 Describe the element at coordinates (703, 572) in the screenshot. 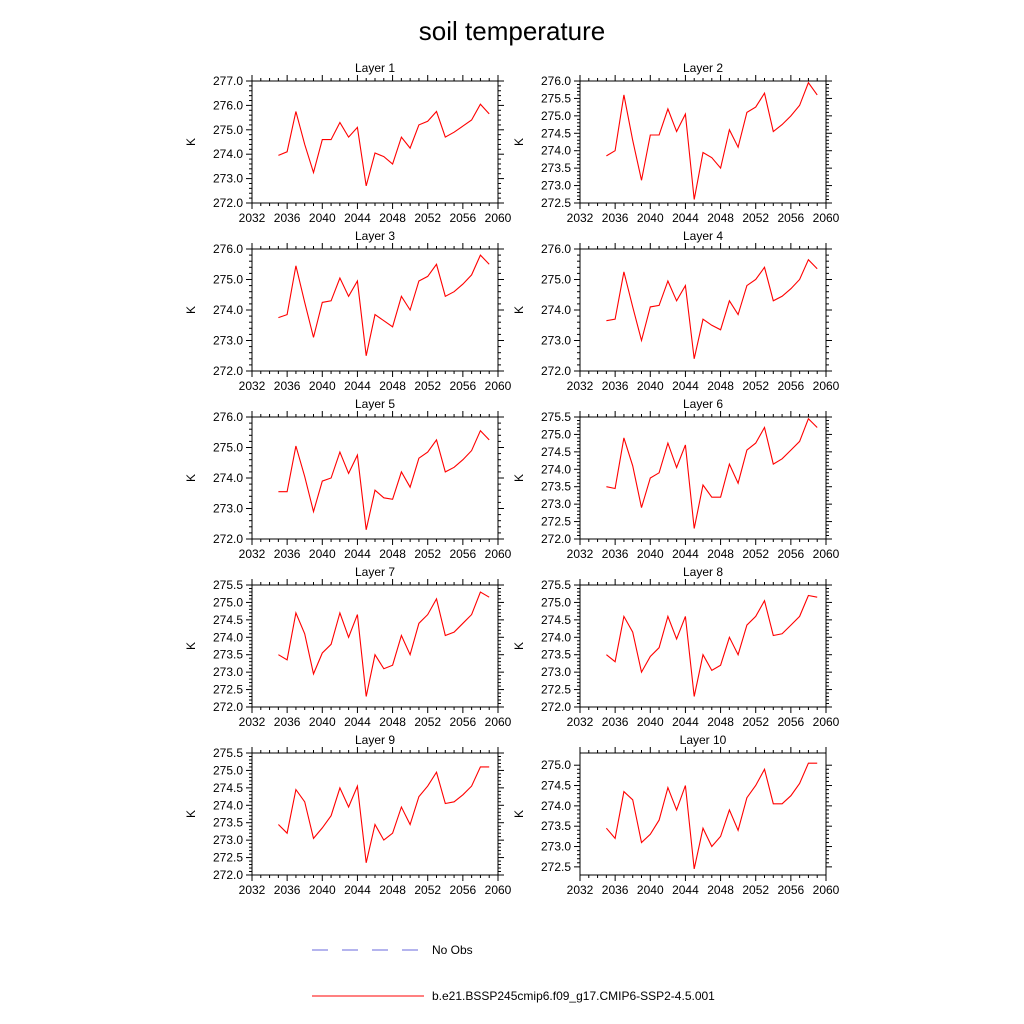

I see `panel-title: Layer 8` at that location.